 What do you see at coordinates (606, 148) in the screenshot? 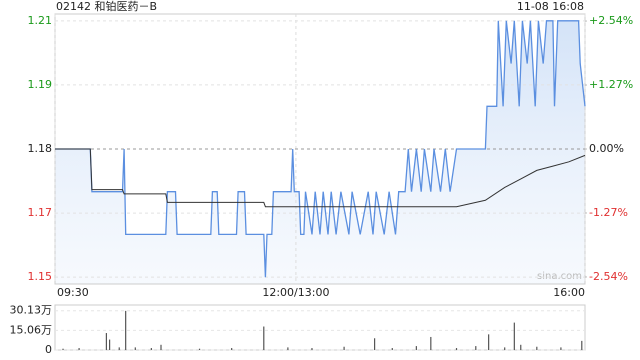
I see `y2-tick-label: 0.00%` at bounding box center [606, 148].